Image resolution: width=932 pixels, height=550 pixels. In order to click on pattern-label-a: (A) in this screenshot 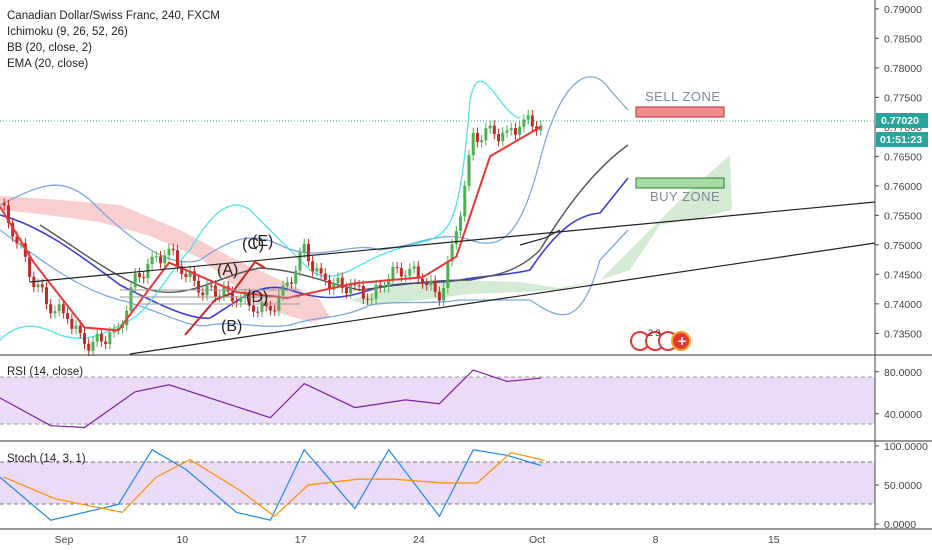, I will do `click(227, 270)`.